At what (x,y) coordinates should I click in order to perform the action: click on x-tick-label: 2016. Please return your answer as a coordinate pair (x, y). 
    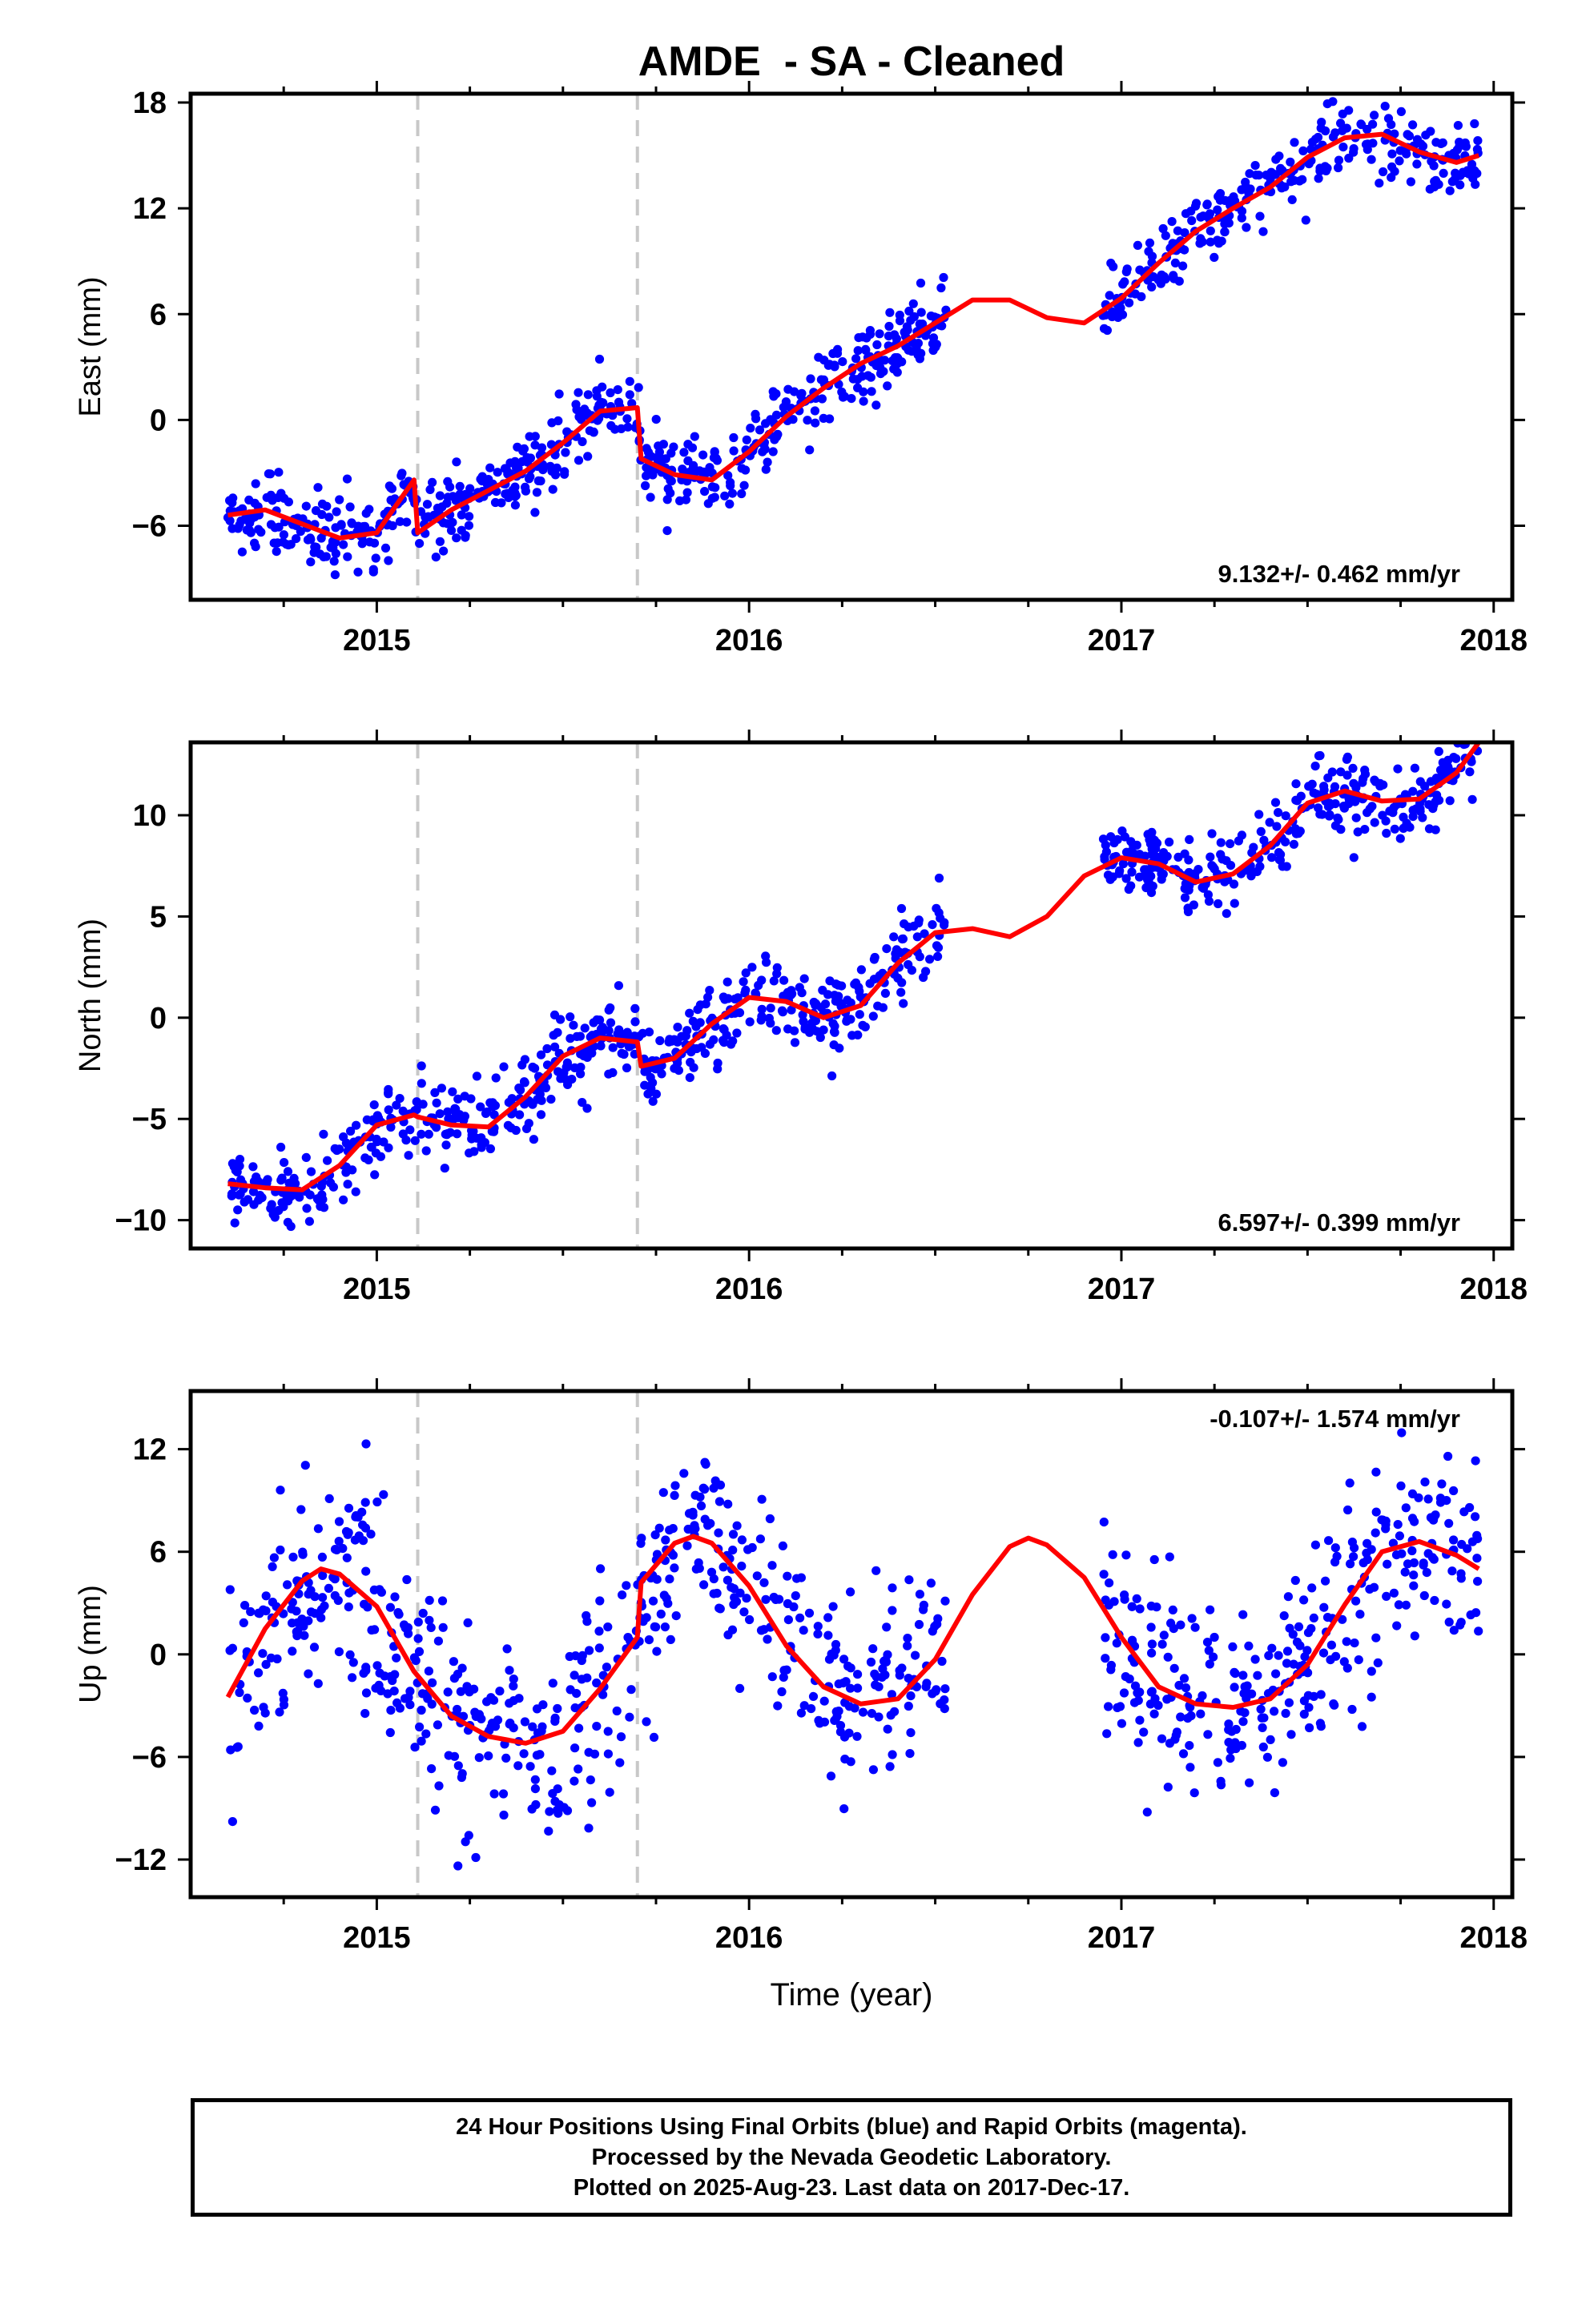
    Looking at the image, I should click on (749, 1289).